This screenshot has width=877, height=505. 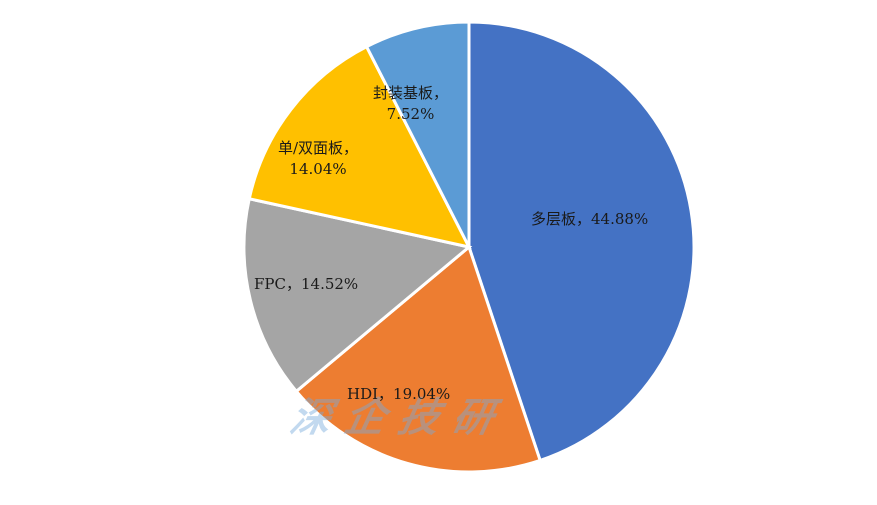 What do you see at coordinates (410, 114) in the screenshot?
I see `label-substrate-line2: 7.52%` at bounding box center [410, 114].